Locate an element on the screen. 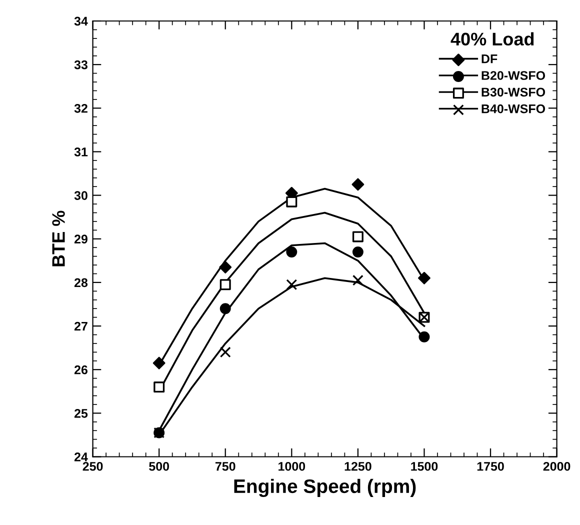  y-tick-label: 25 is located at coordinates (81, 413).